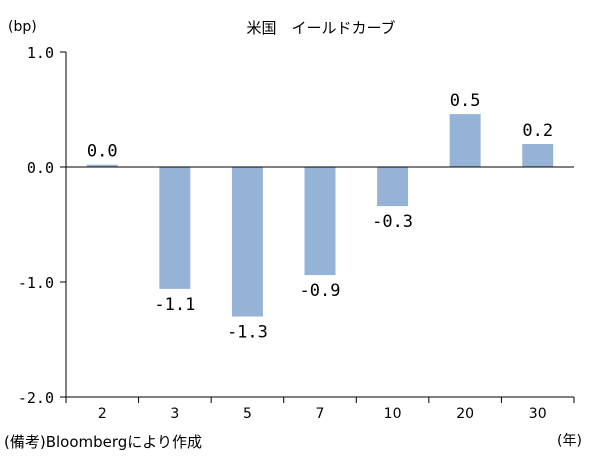 The height and width of the screenshot is (462, 602). What do you see at coordinates (174, 305) in the screenshot?
I see `data-label: -1.1` at bounding box center [174, 305].